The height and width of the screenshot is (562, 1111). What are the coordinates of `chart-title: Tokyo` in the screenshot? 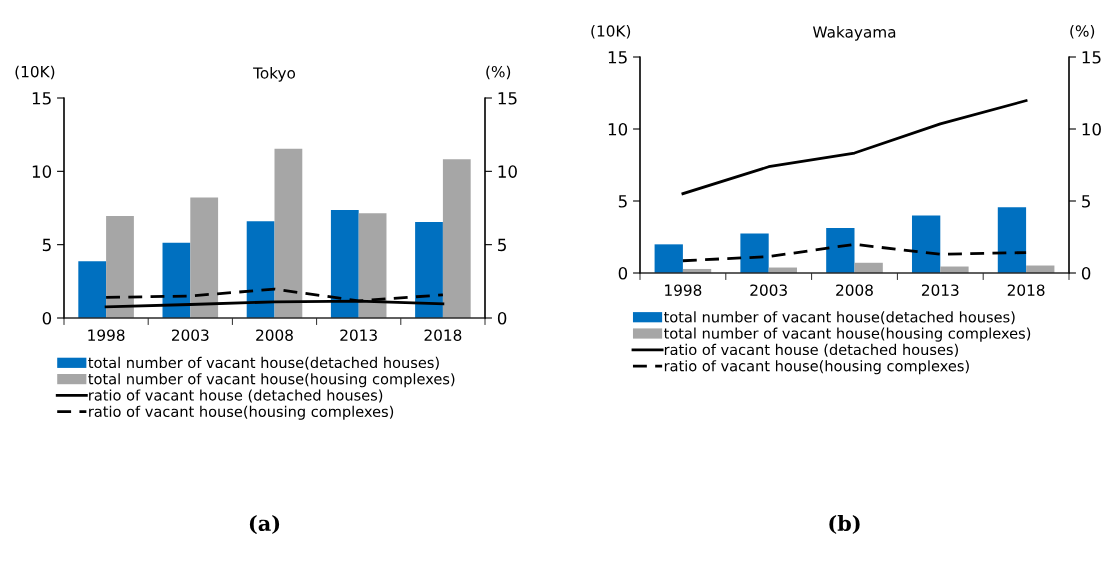 It's located at (274, 74).